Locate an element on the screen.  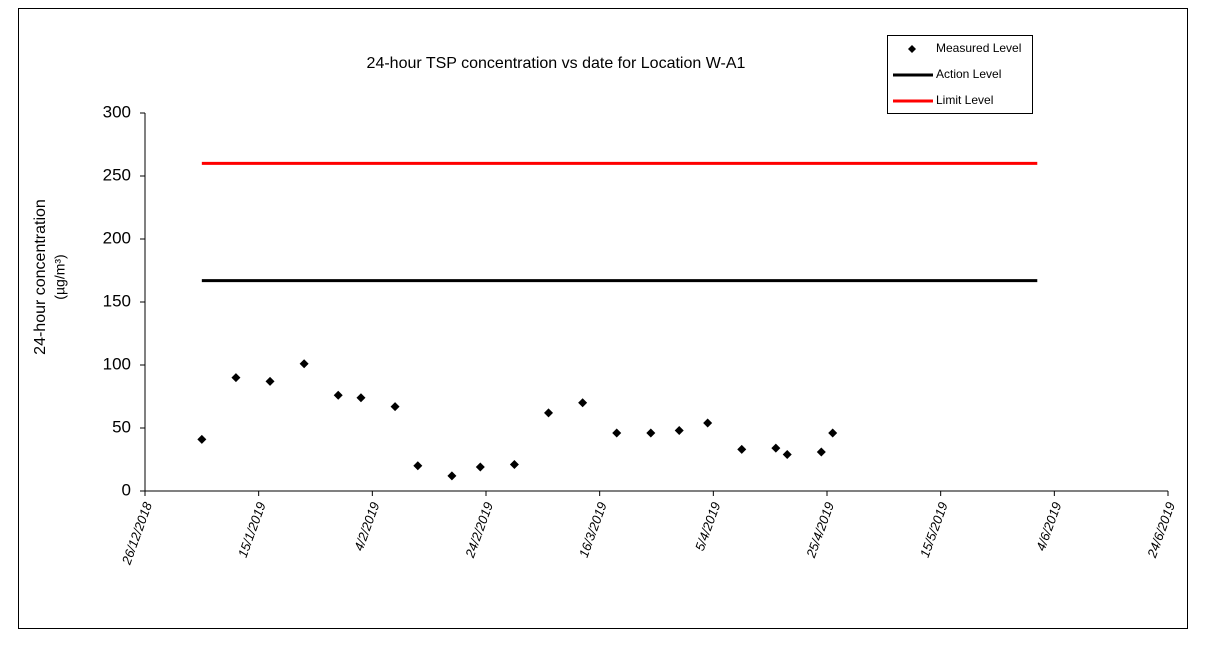
y-tick-label: 250 is located at coordinates (117, 174).